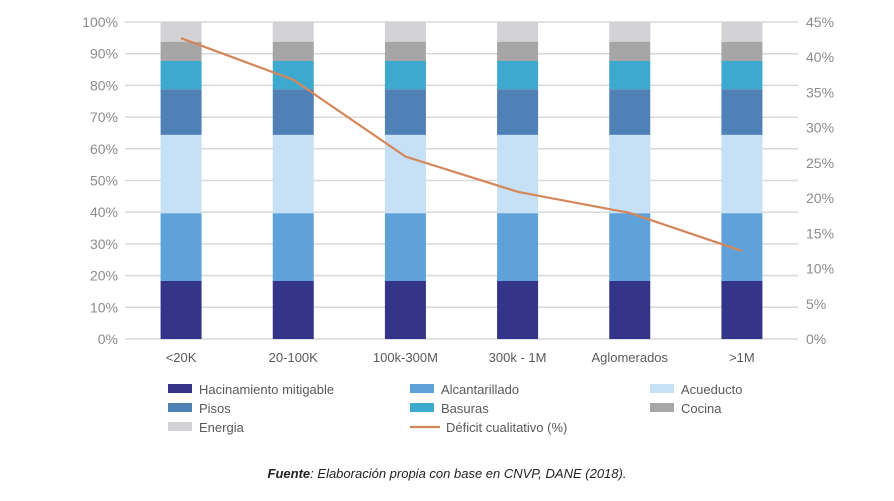  What do you see at coordinates (816, 304) in the screenshot?
I see `right-tick-label: 5%` at bounding box center [816, 304].